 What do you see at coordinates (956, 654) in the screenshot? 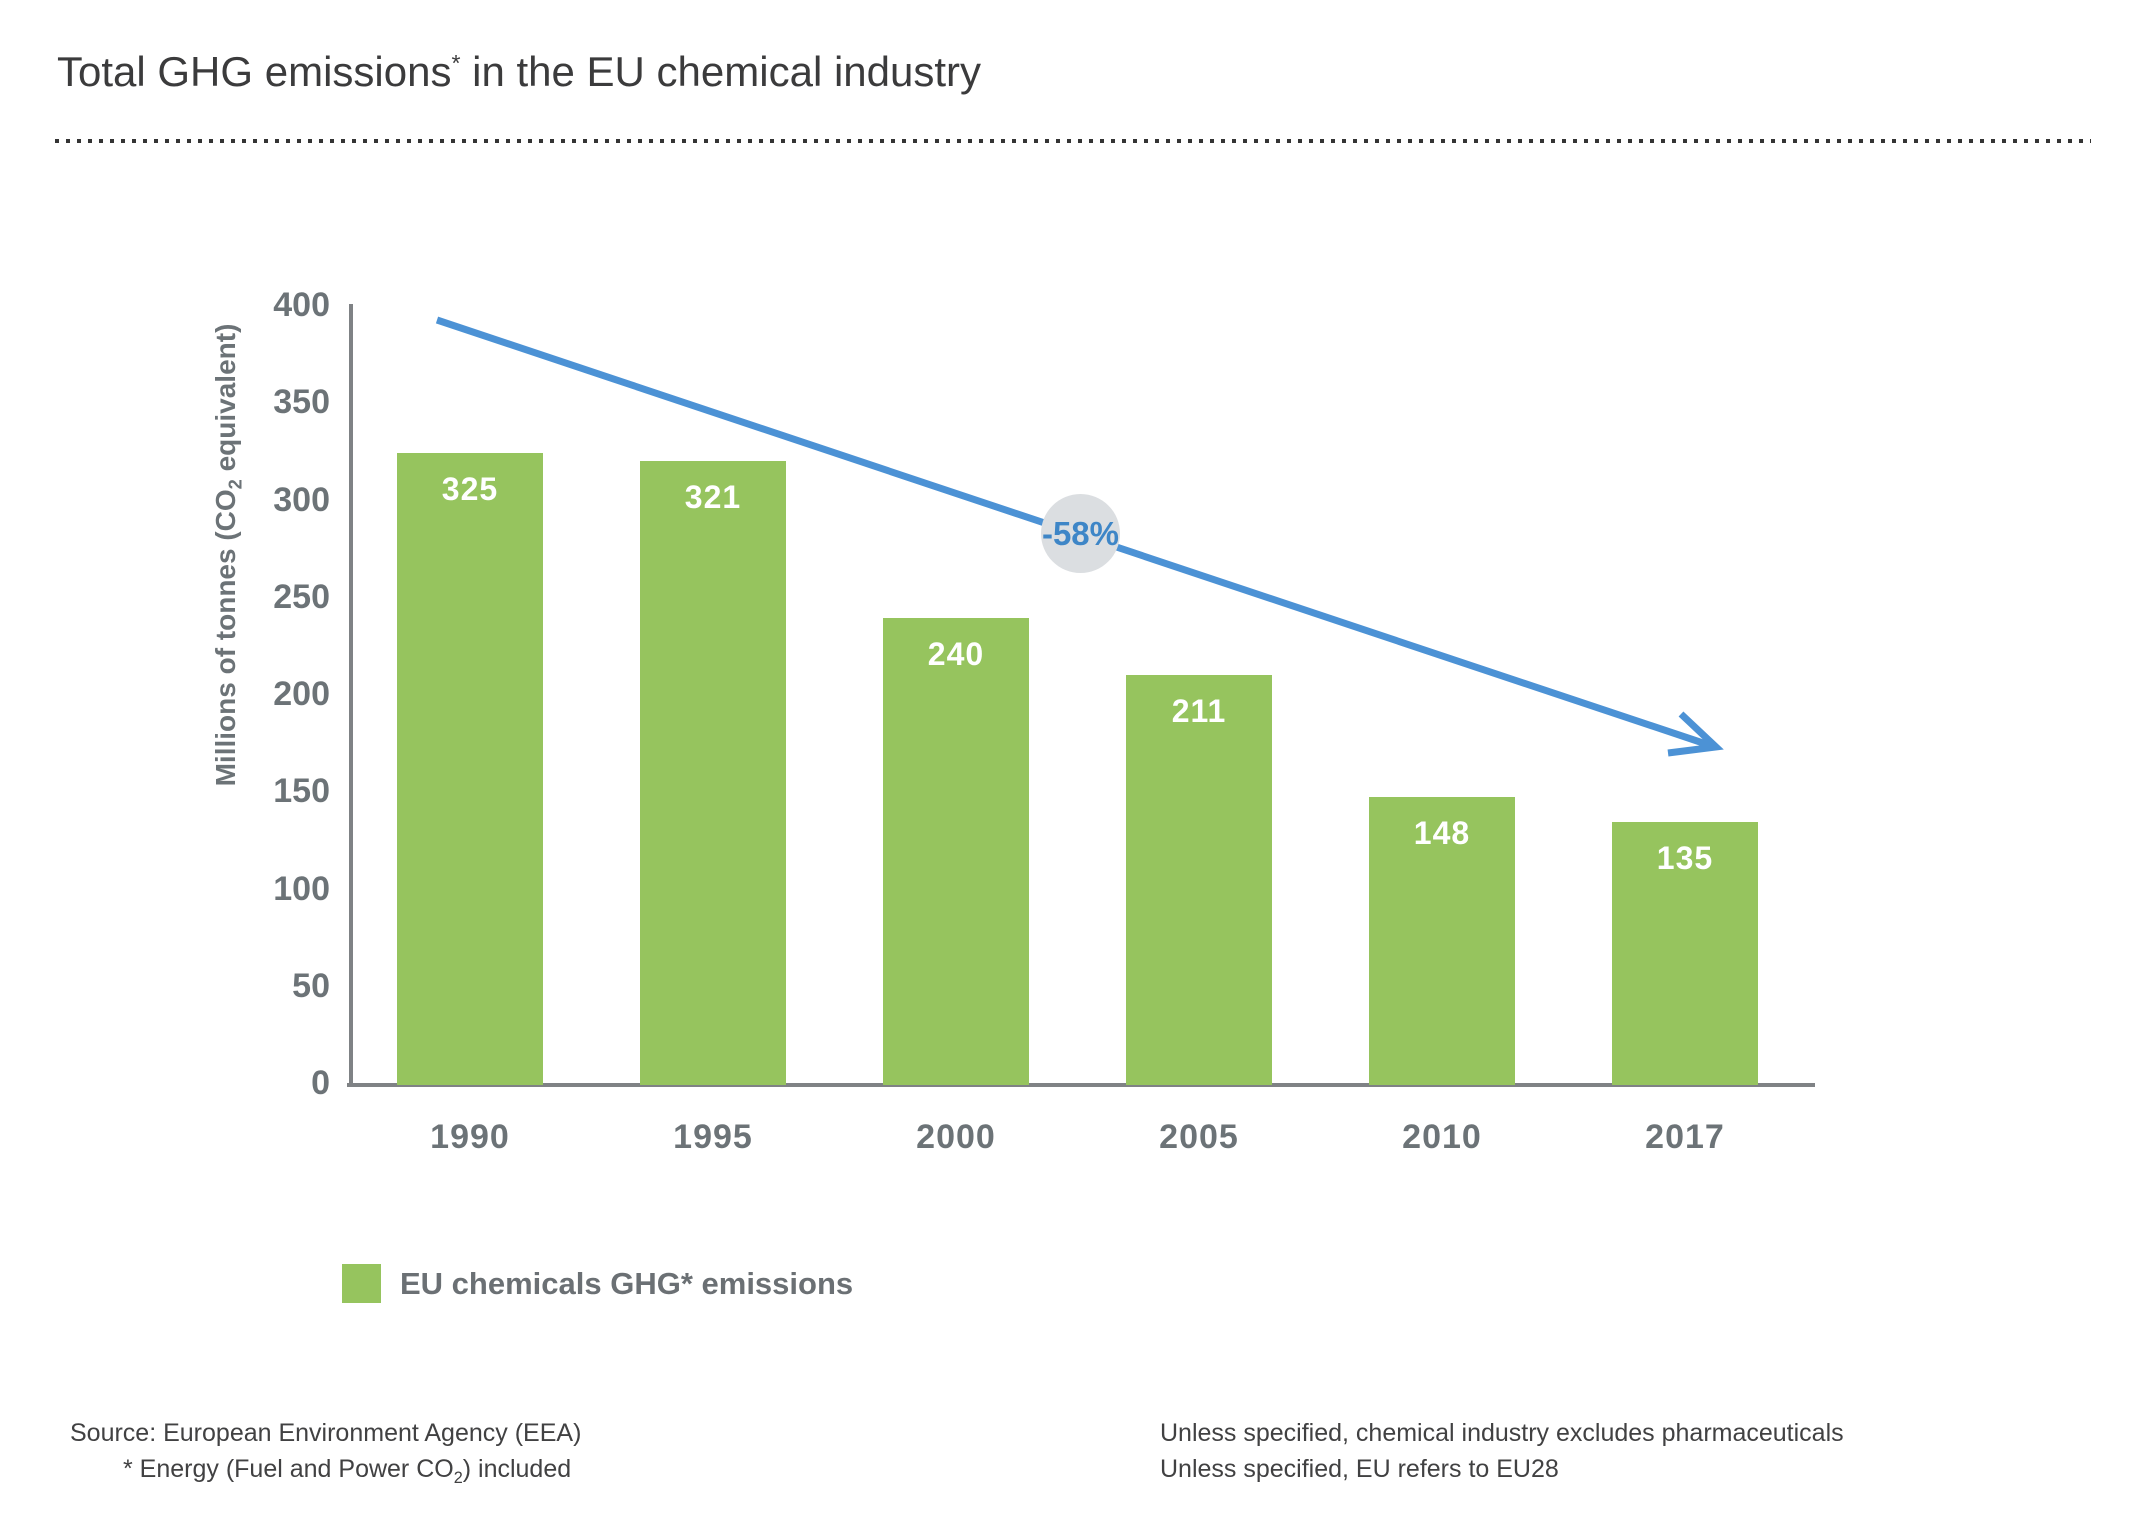
I see `bar-value-label: 240` at bounding box center [956, 654].